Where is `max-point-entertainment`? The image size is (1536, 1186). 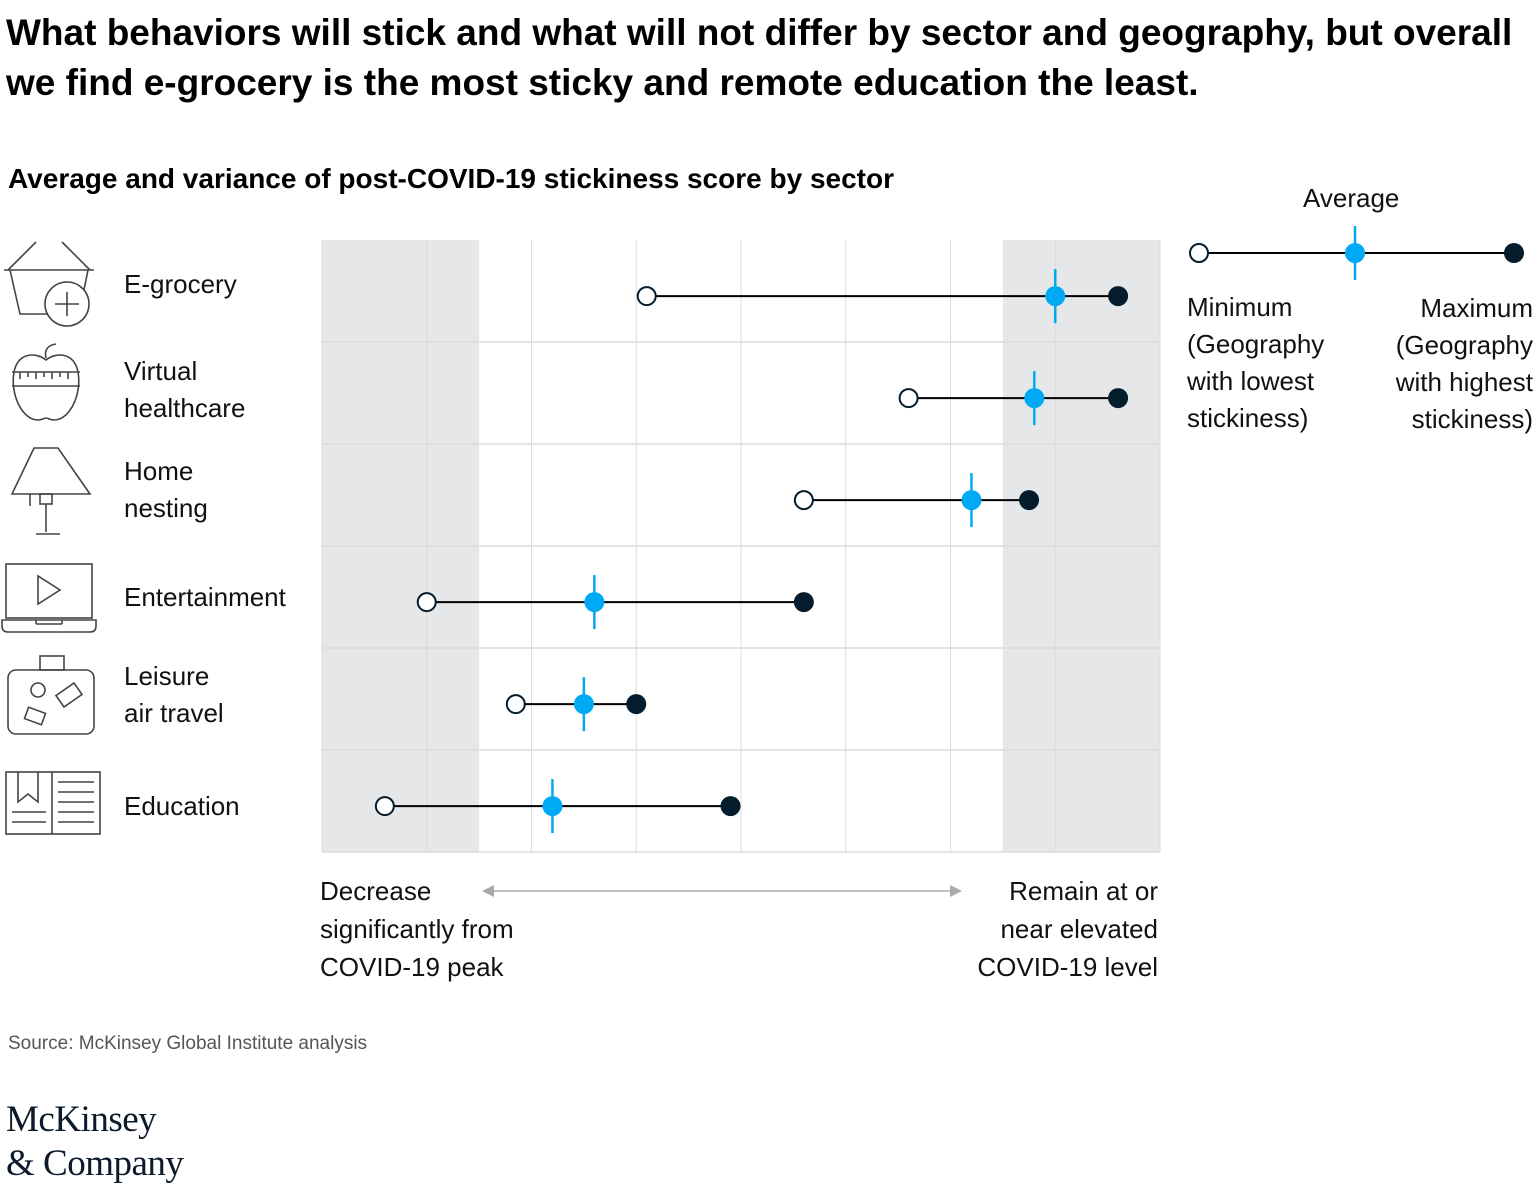 max-point-entertainment is located at coordinates (803, 602).